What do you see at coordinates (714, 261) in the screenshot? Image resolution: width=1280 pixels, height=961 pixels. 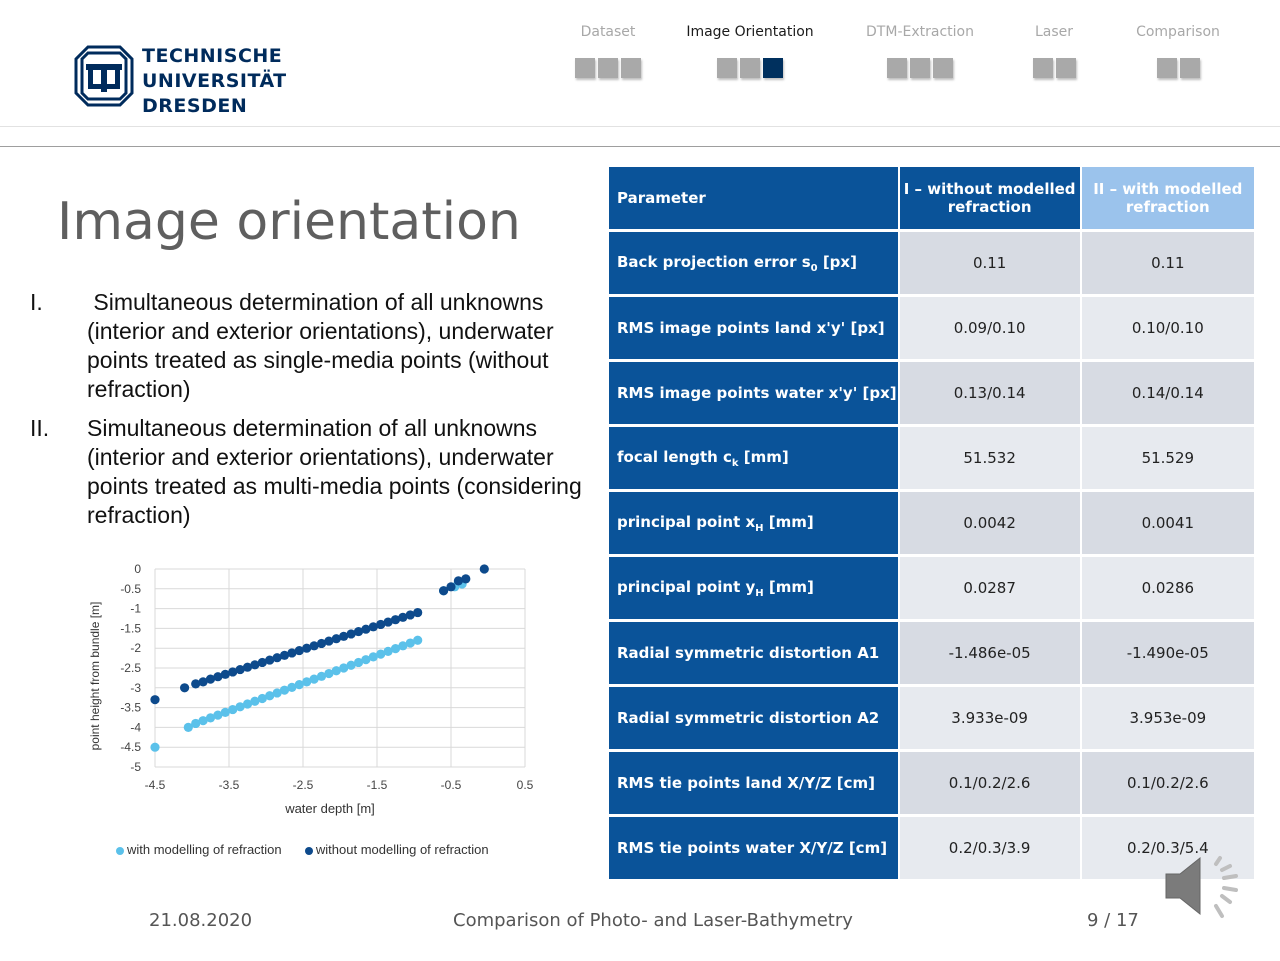 I see `parameter-label: Back projection error s` at bounding box center [714, 261].